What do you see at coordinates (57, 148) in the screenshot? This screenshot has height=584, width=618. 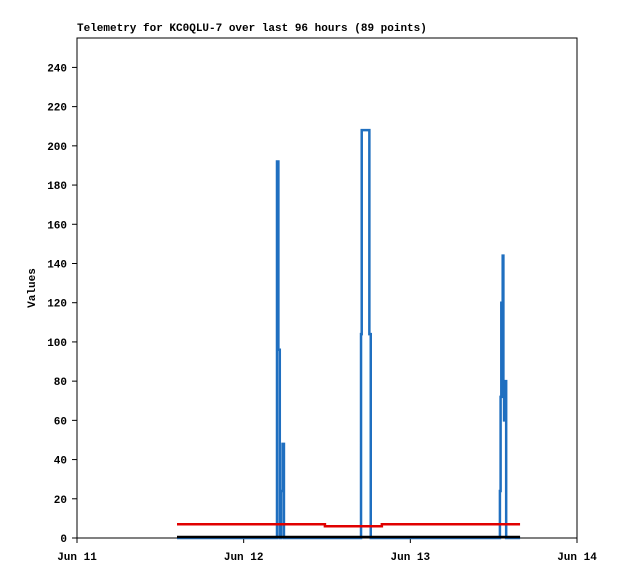 I see `y-tick-label: 200` at bounding box center [57, 148].